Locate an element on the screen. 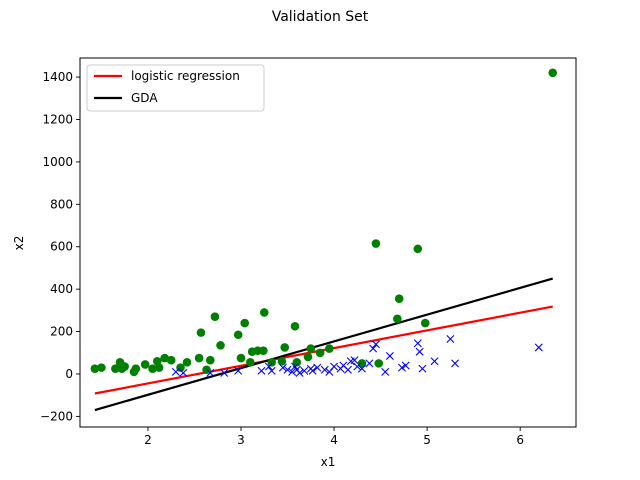  x-tick-label: 2 is located at coordinates (148, 440).